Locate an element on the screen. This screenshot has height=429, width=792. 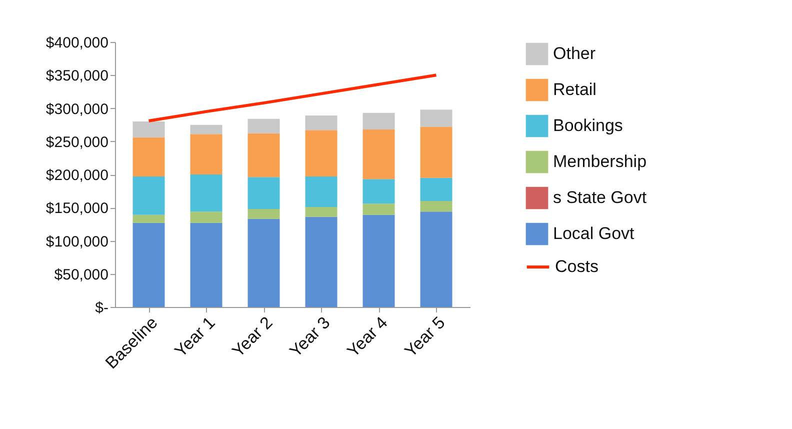
legend-label: Bookings is located at coordinates (588, 125).